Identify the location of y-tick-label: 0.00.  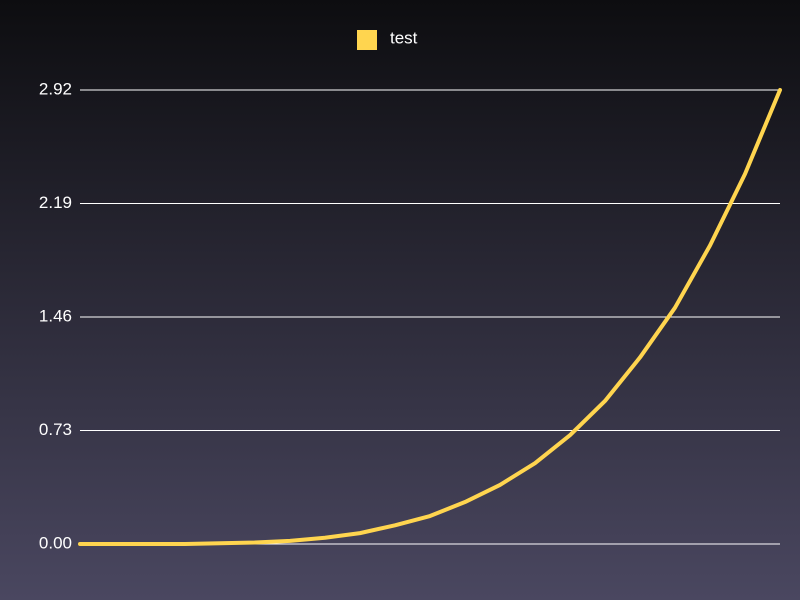
(55, 542).